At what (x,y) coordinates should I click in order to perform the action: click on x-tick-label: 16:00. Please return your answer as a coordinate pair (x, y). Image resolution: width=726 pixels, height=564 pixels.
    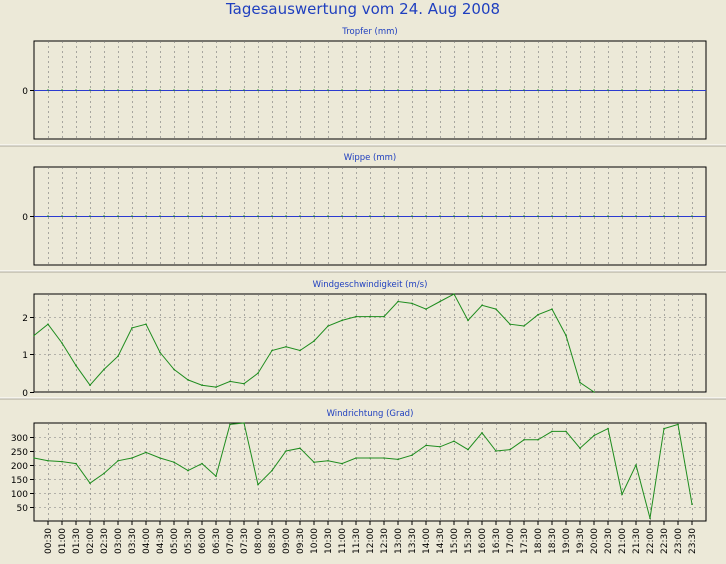
    Looking at the image, I should click on (483, 541).